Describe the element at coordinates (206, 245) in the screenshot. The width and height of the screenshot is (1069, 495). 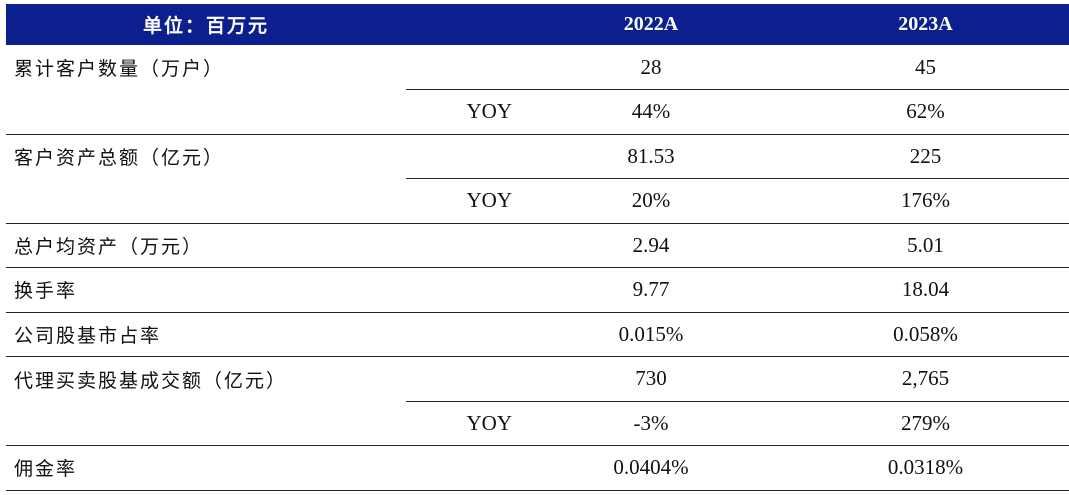
I see `row-label: 总户均资产（万元）` at that location.